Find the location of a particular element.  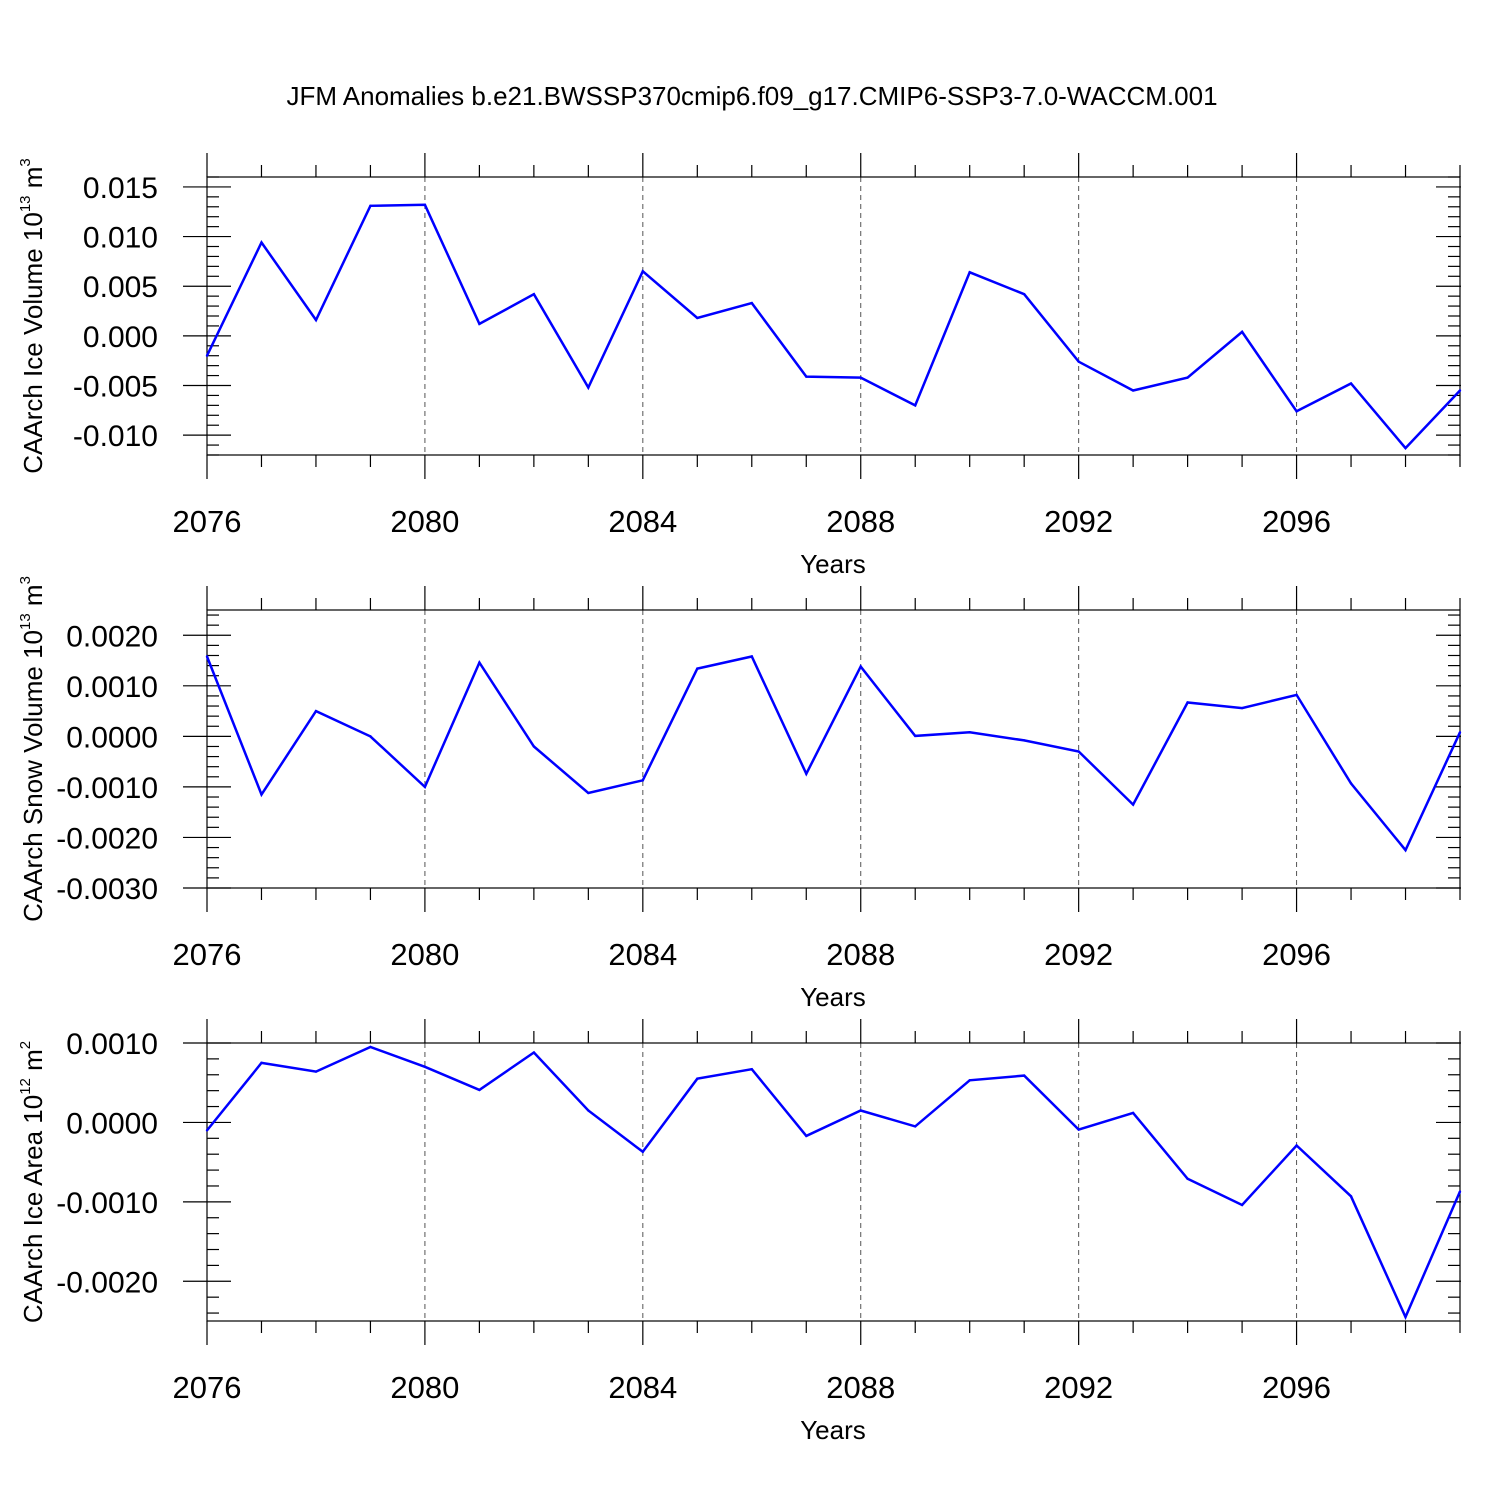

y-tick-label: -0.005 is located at coordinates (115, 387).